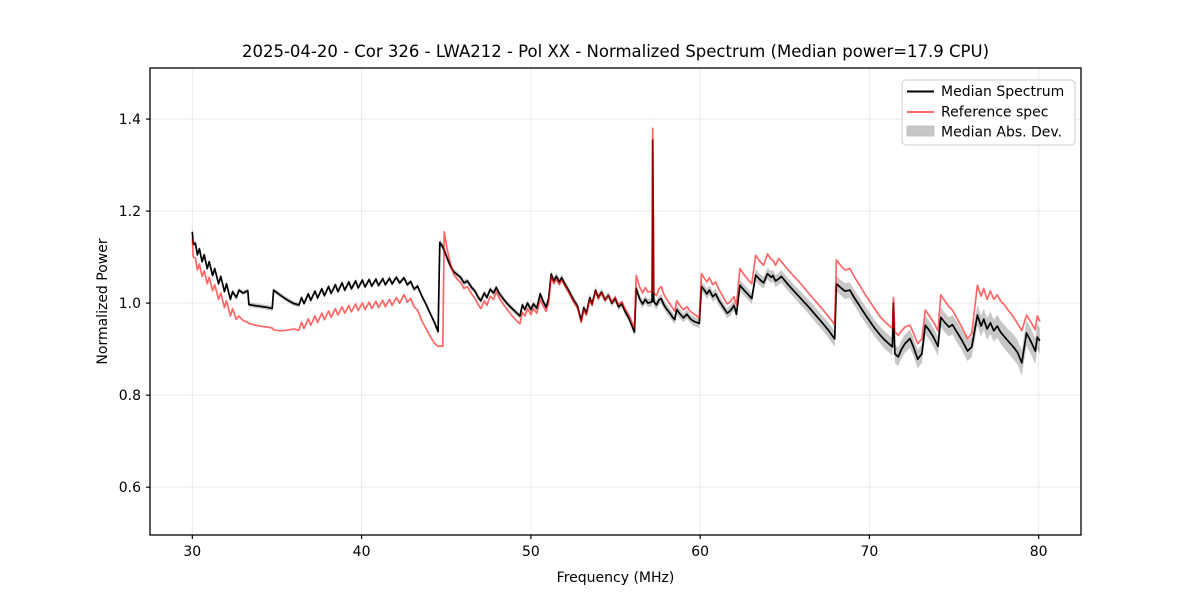  I want to click on legend-mad-patch-swatch, so click(920, 131).